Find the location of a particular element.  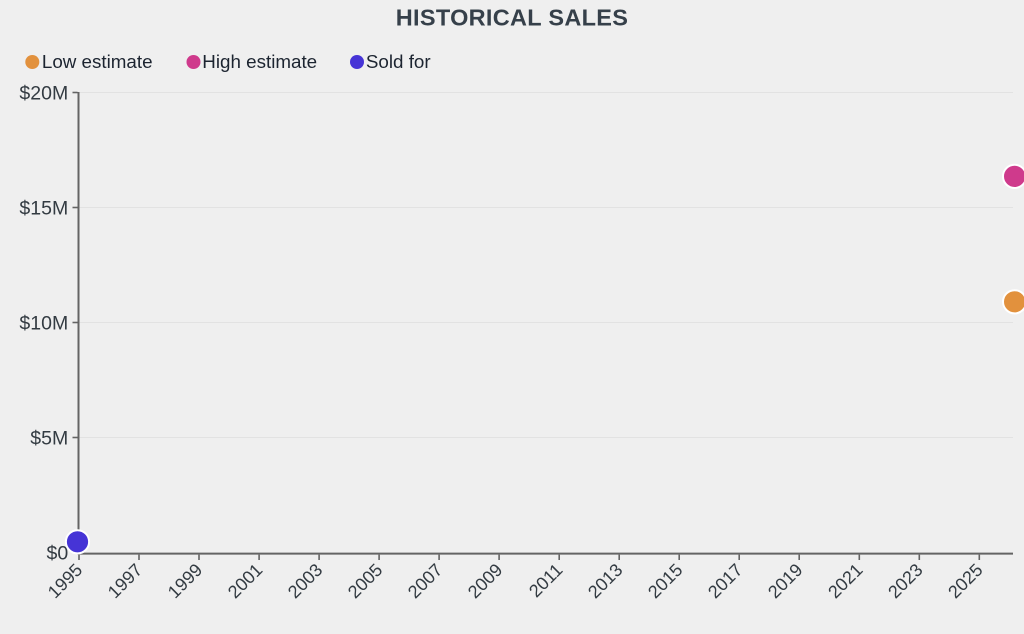

svg-text: Sold for is located at coordinates (398, 61).